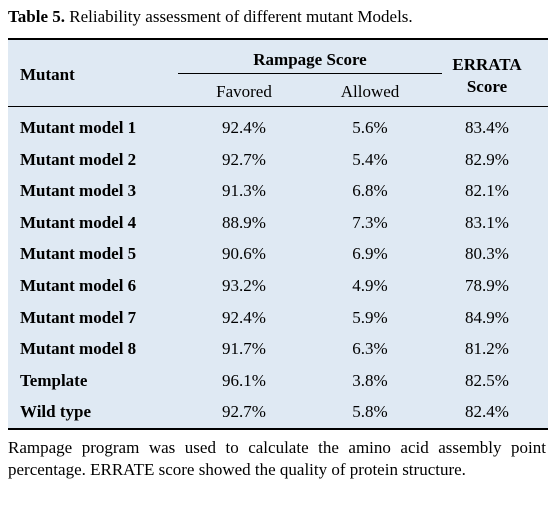 The image size is (555, 511). I want to click on row-allowed-value: 3.8%, so click(370, 380).